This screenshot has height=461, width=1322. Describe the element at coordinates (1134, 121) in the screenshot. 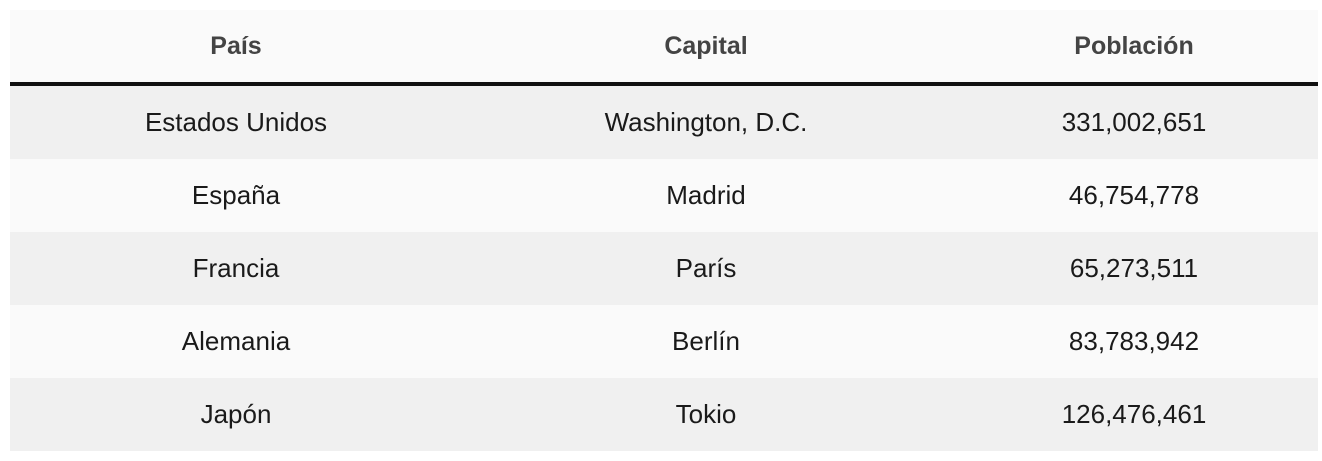

I see `cell-population: 331,002,651` at that location.